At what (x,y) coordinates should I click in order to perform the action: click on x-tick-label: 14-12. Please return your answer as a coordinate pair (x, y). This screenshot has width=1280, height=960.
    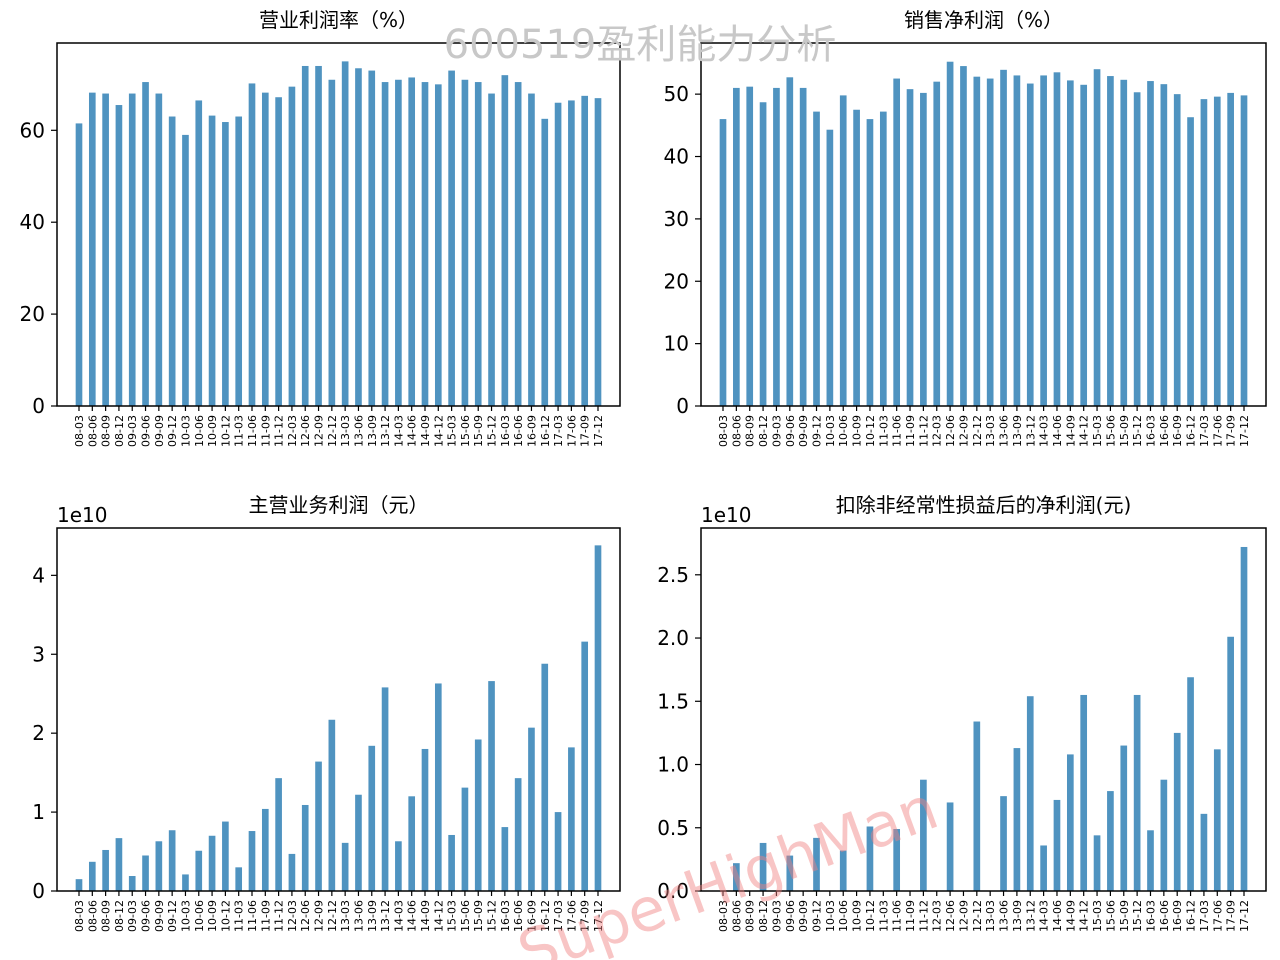
    Looking at the image, I should click on (438, 916).